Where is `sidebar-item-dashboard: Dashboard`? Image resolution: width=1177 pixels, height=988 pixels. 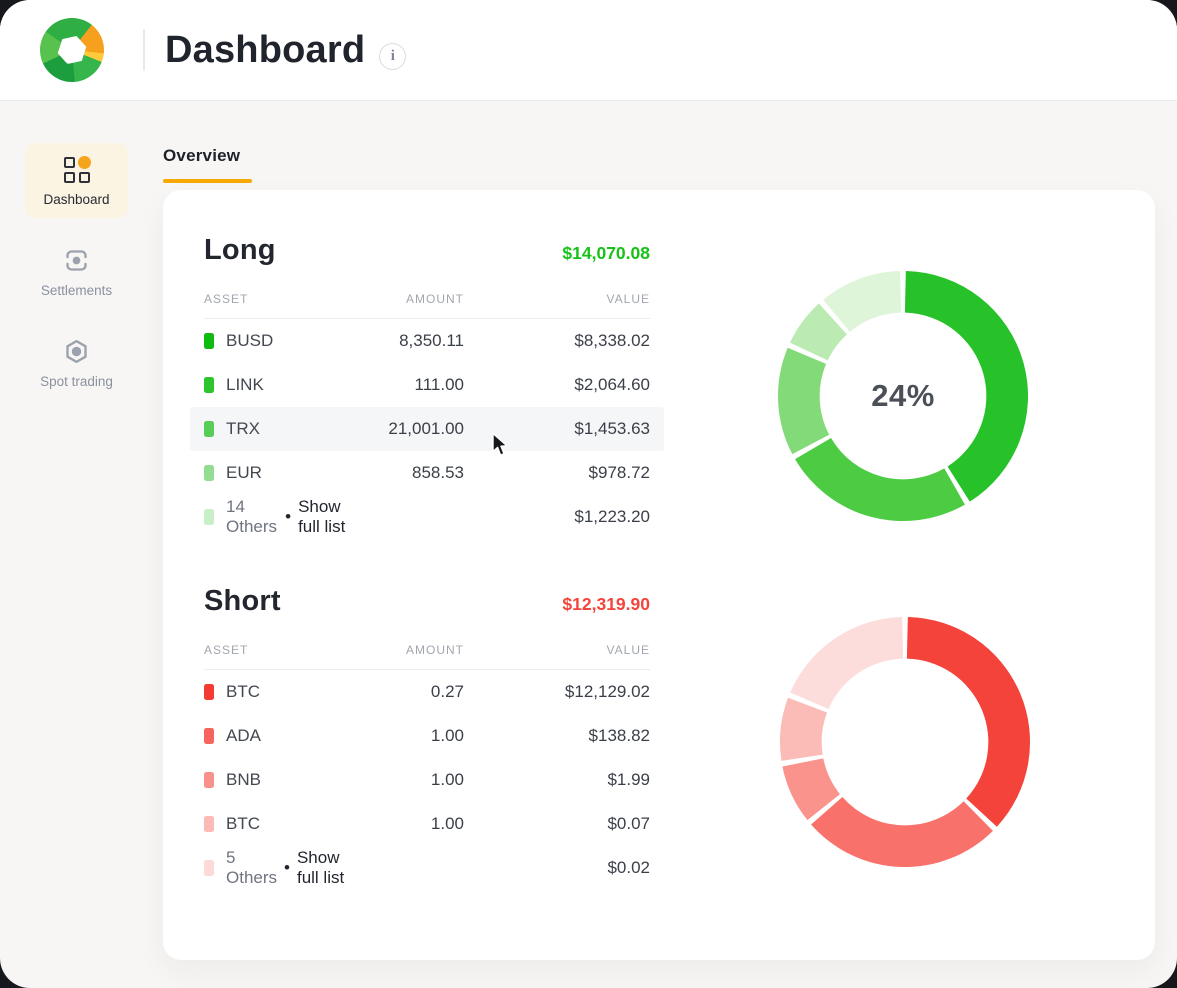
sidebar-item-dashboard: Dashboard is located at coordinates (76, 180).